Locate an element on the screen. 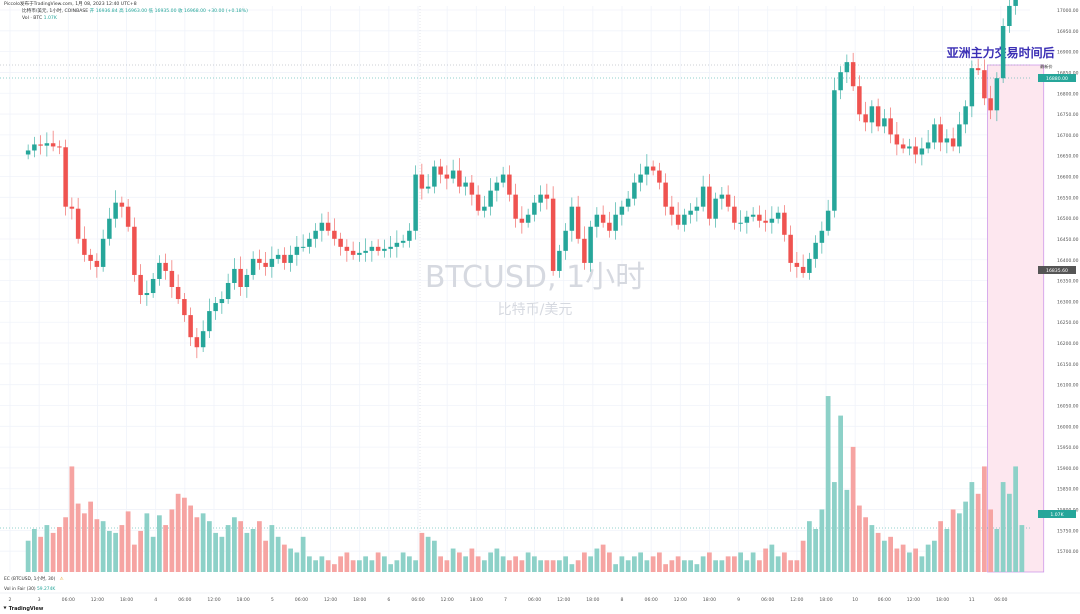 This screenshot has height=614, width=1080. y-tick-label: 16700.00 is located at coordinates (1068, 136).